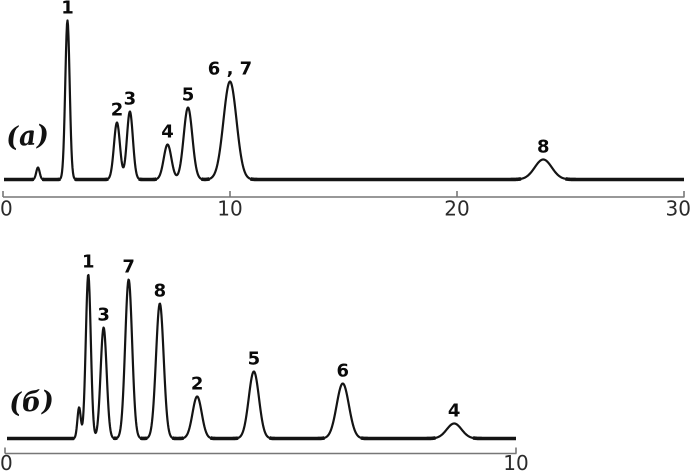  Describe the element at coordinates (254, 359) in the screenshot. I see `peak-label-1-5: 5` at that location.